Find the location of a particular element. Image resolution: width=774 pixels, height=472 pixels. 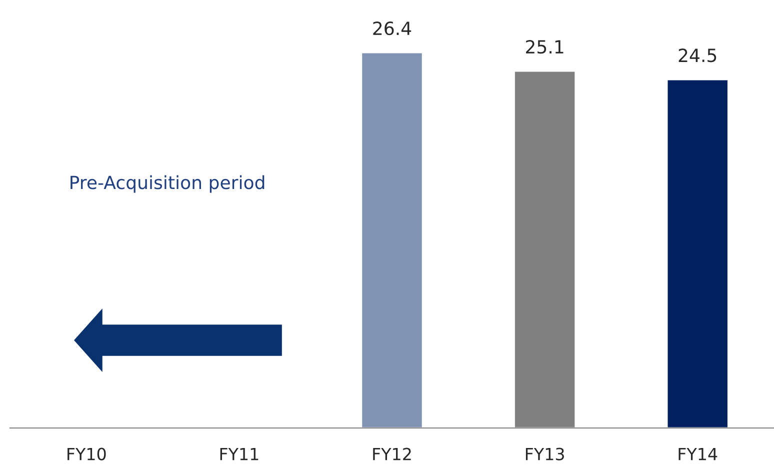

annotation: Pre-Acquisition period is located at coordinates (167, 184).